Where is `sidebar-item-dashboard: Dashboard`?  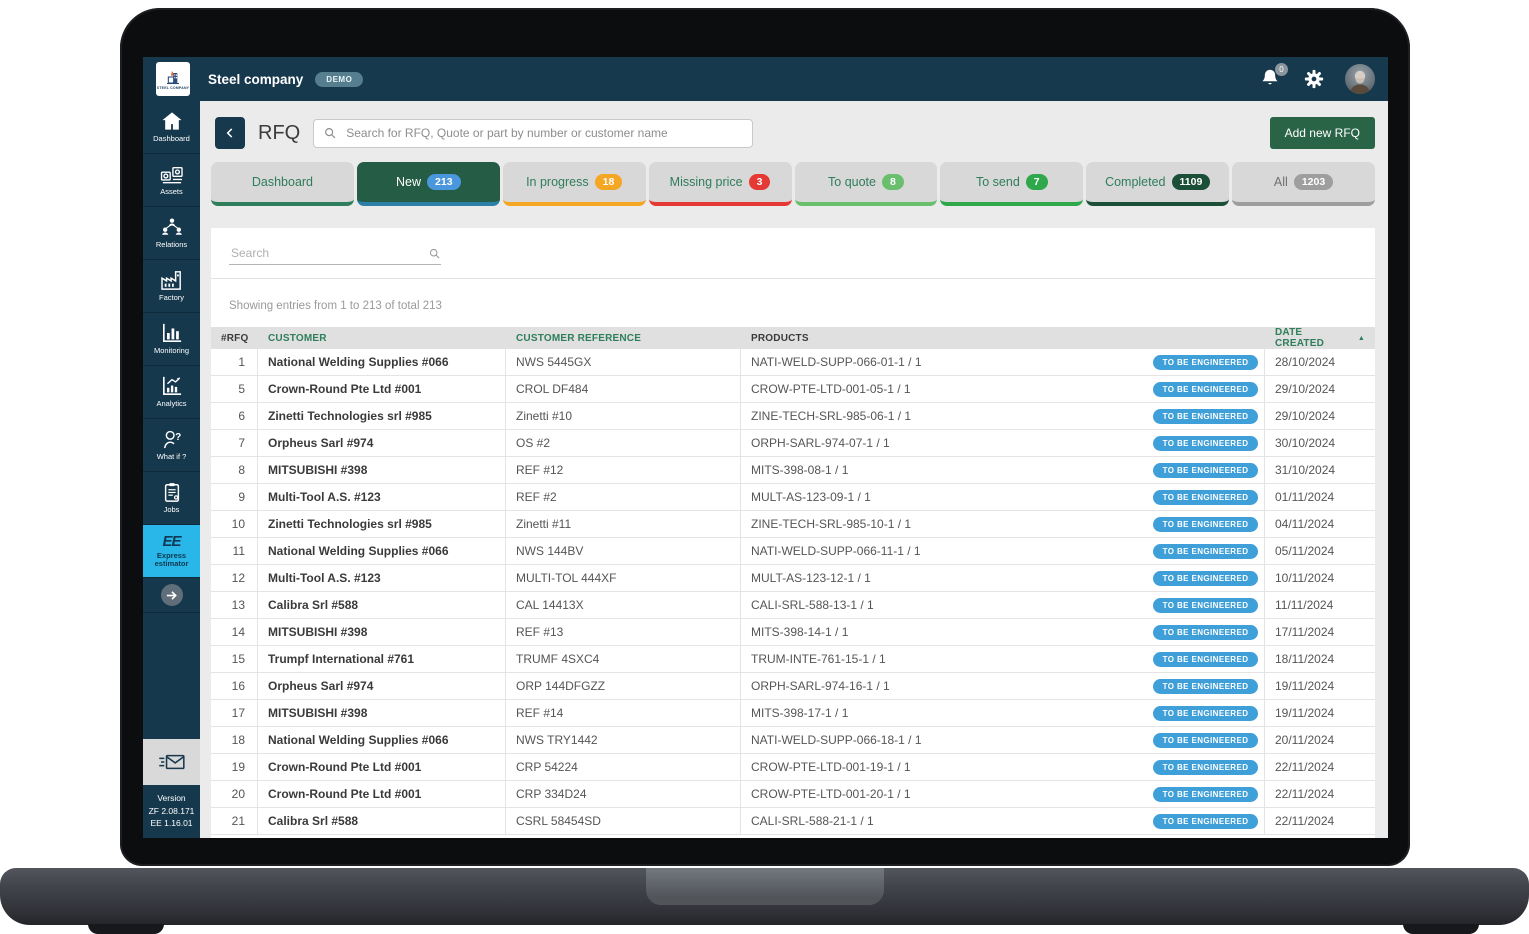 sidebar-item-dashboard: Dashboard is located at coordinates (171, 127).